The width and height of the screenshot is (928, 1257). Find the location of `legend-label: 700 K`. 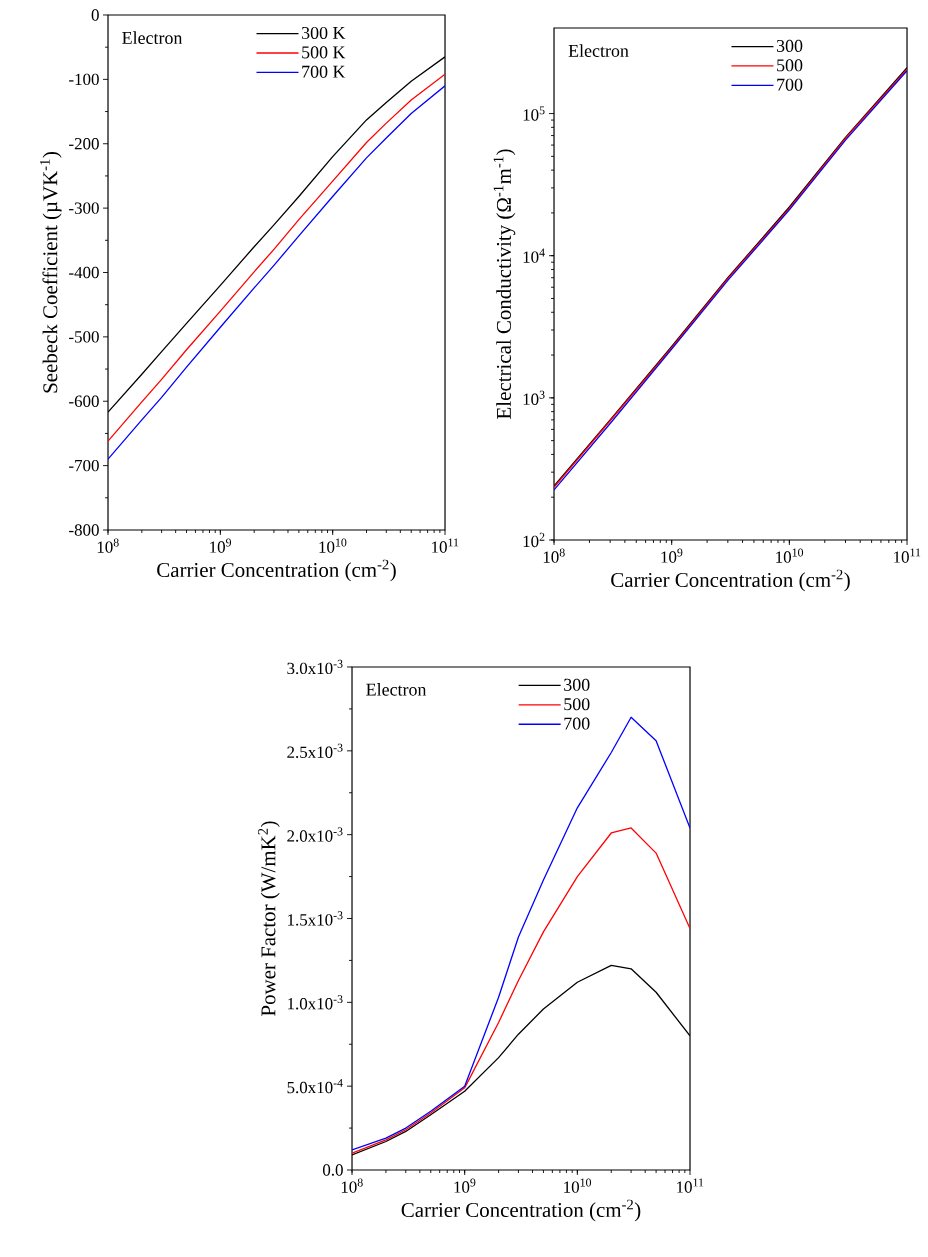

legend-label: 700 K is located at coordinates (324, 71).